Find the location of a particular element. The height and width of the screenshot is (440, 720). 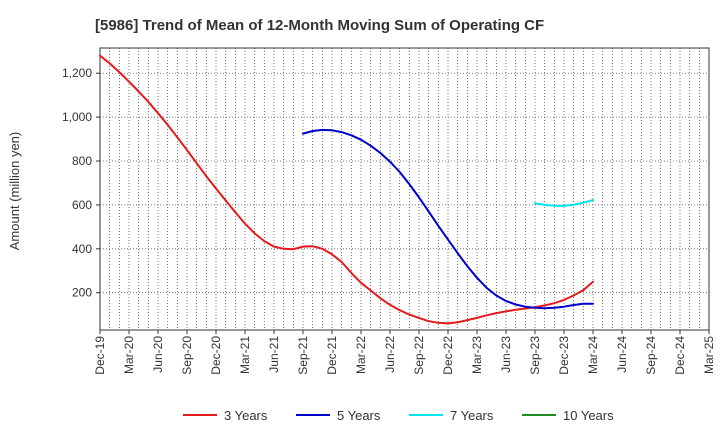

legend-label: 5 Years is located at coordinates (359, 415).